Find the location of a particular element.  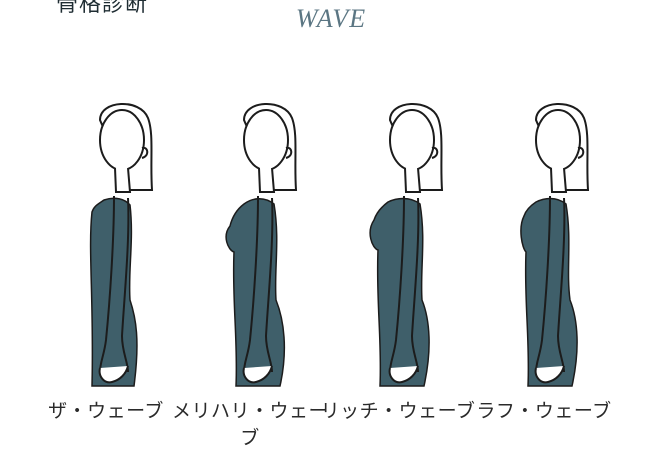

label-rough-wave: ラフ・ウェーブ is located at coordinates (544, 411).